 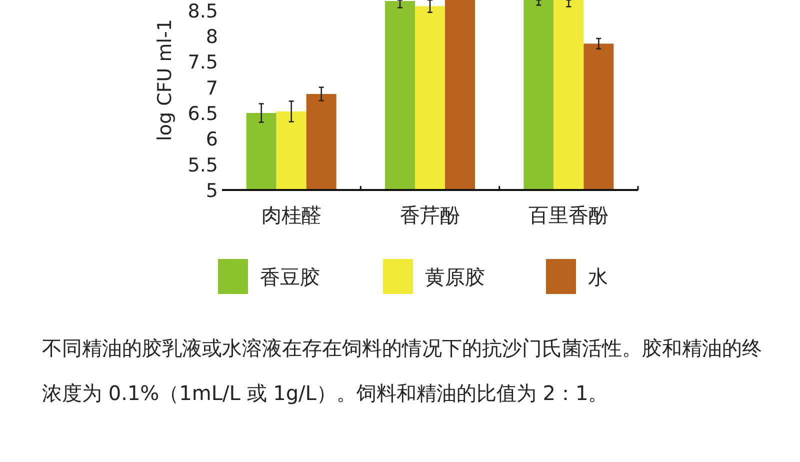 I want to click on x-tick-label: 香芹酚, so click(x=430, y=215).